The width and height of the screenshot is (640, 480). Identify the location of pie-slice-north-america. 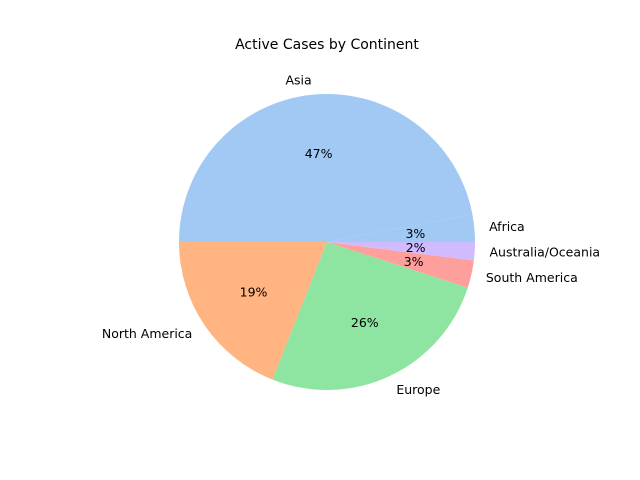
(253, 311).